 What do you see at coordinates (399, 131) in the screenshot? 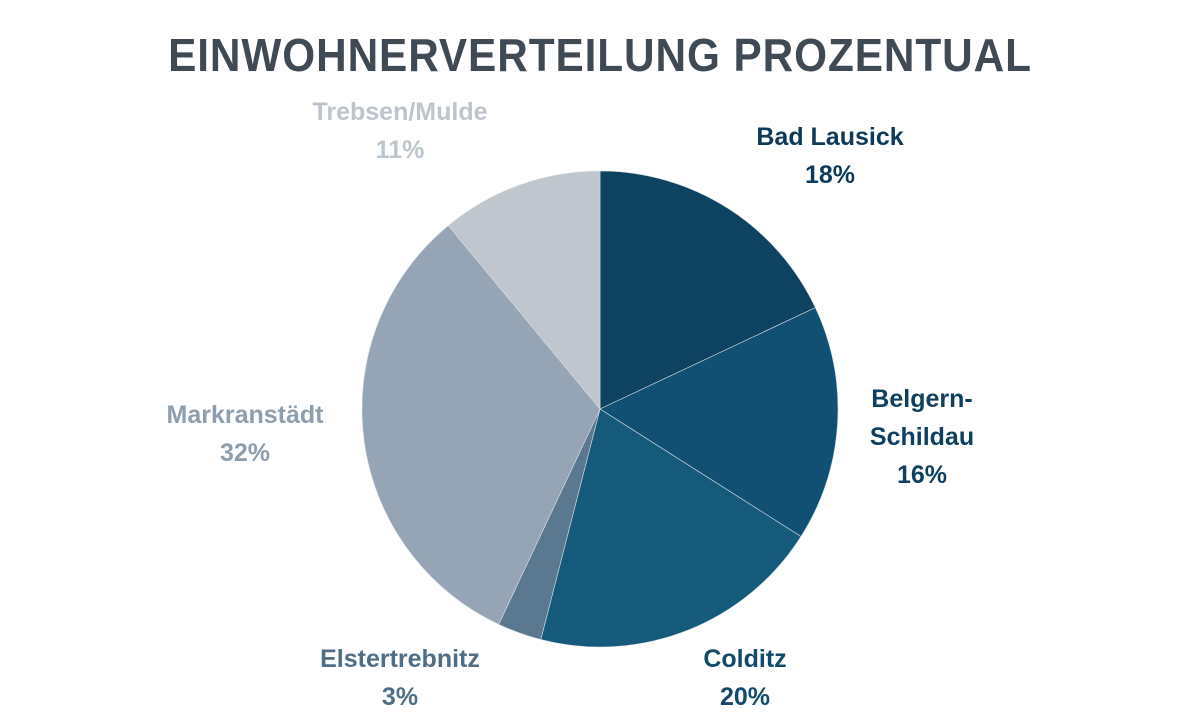
I see `data-label: Trebsen/Mulde 11%` at bounding box center [399, 131].